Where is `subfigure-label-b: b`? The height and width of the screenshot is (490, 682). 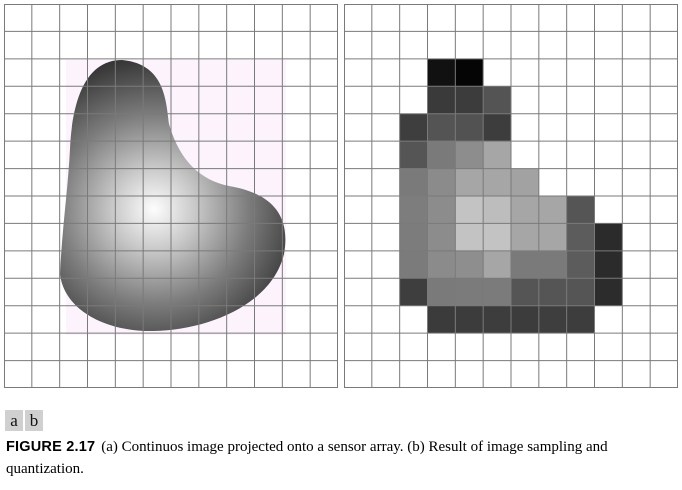
subfigure-label-b: b is located at coordinates (34, 420).